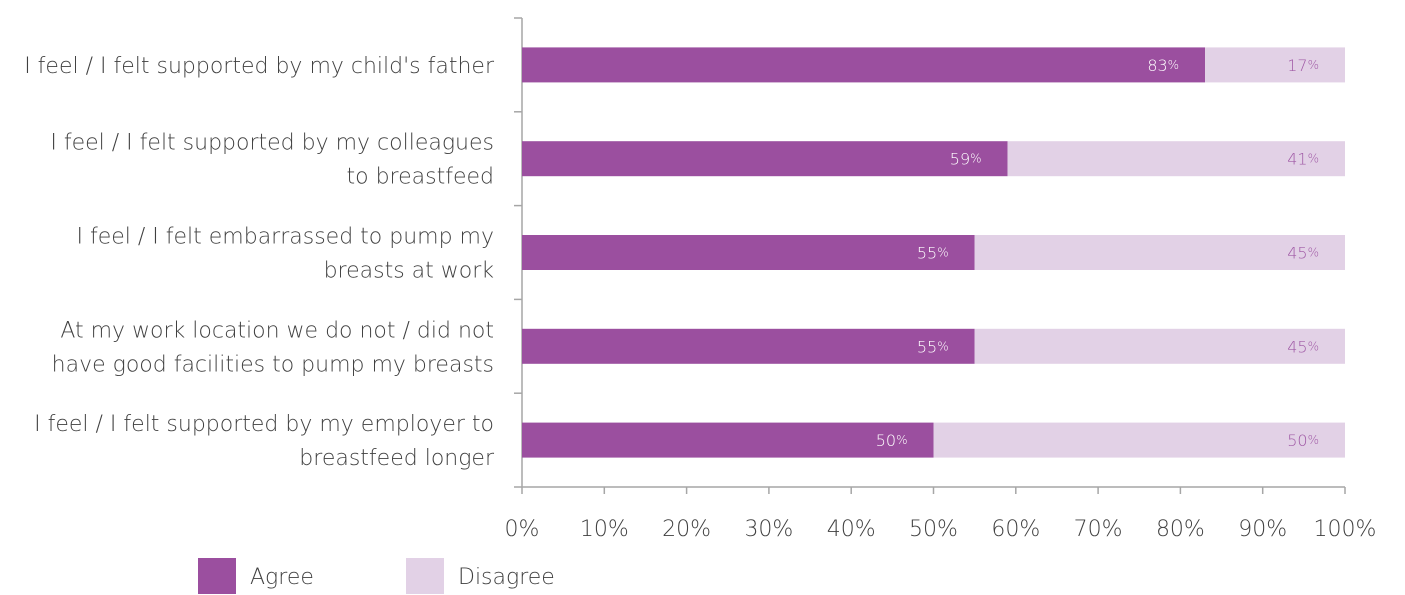 The image size is (1405, 595). Describe the element at coordinates (376, 576) in the screenshot. I see `legend: Agree Disagree` at that location.